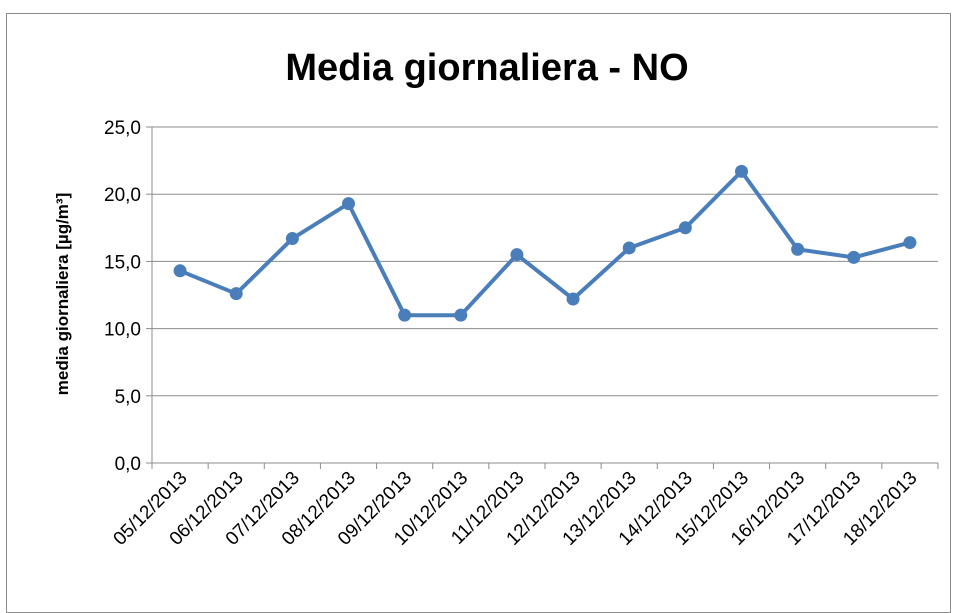 This screenshot has width=953, height=613. I want to click on y-tick-labels: 0,0 5,0 10,0 15,0 20,0 25,0, so click(122, 296).